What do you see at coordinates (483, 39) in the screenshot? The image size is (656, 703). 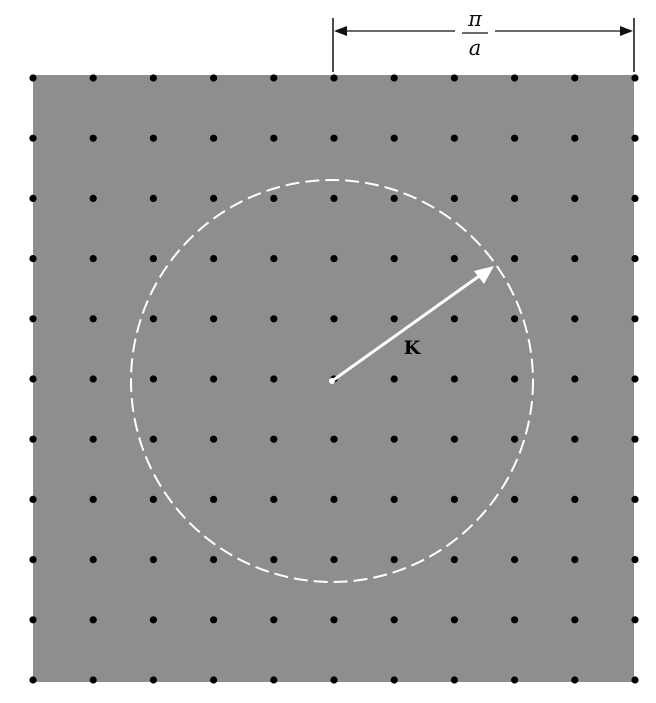 I see `dimension-marker: π a` at bounding box center [483, 39].